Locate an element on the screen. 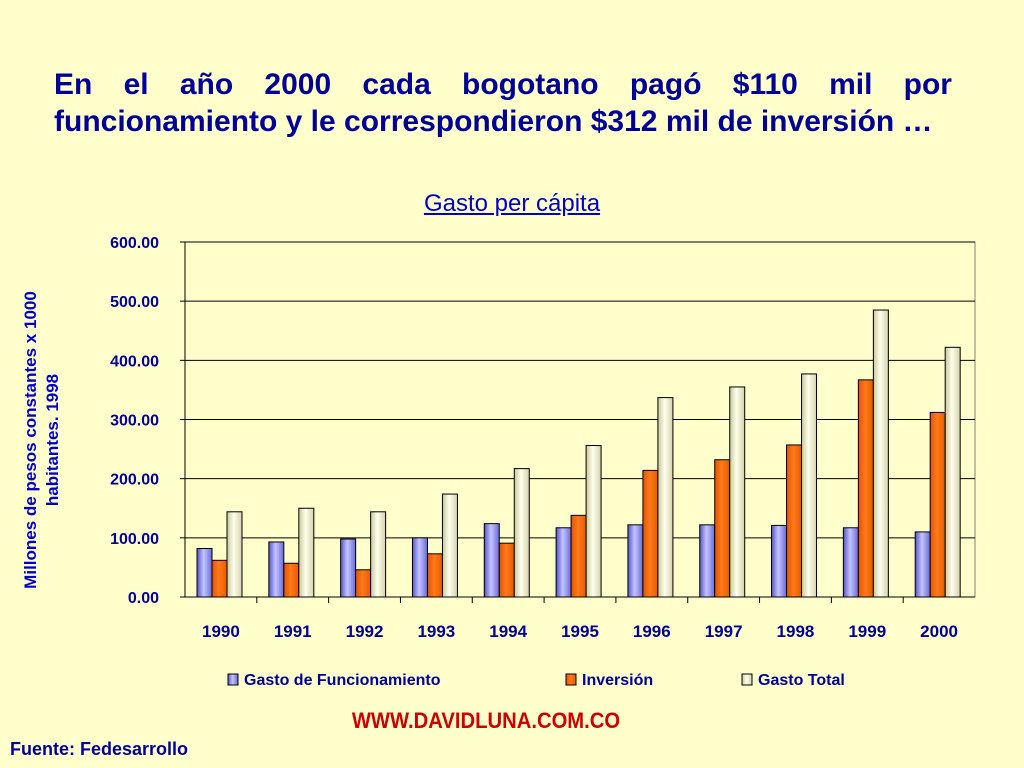  bar-gasto-de-funcionamiento-1998 is located at coordinates (779, 561).